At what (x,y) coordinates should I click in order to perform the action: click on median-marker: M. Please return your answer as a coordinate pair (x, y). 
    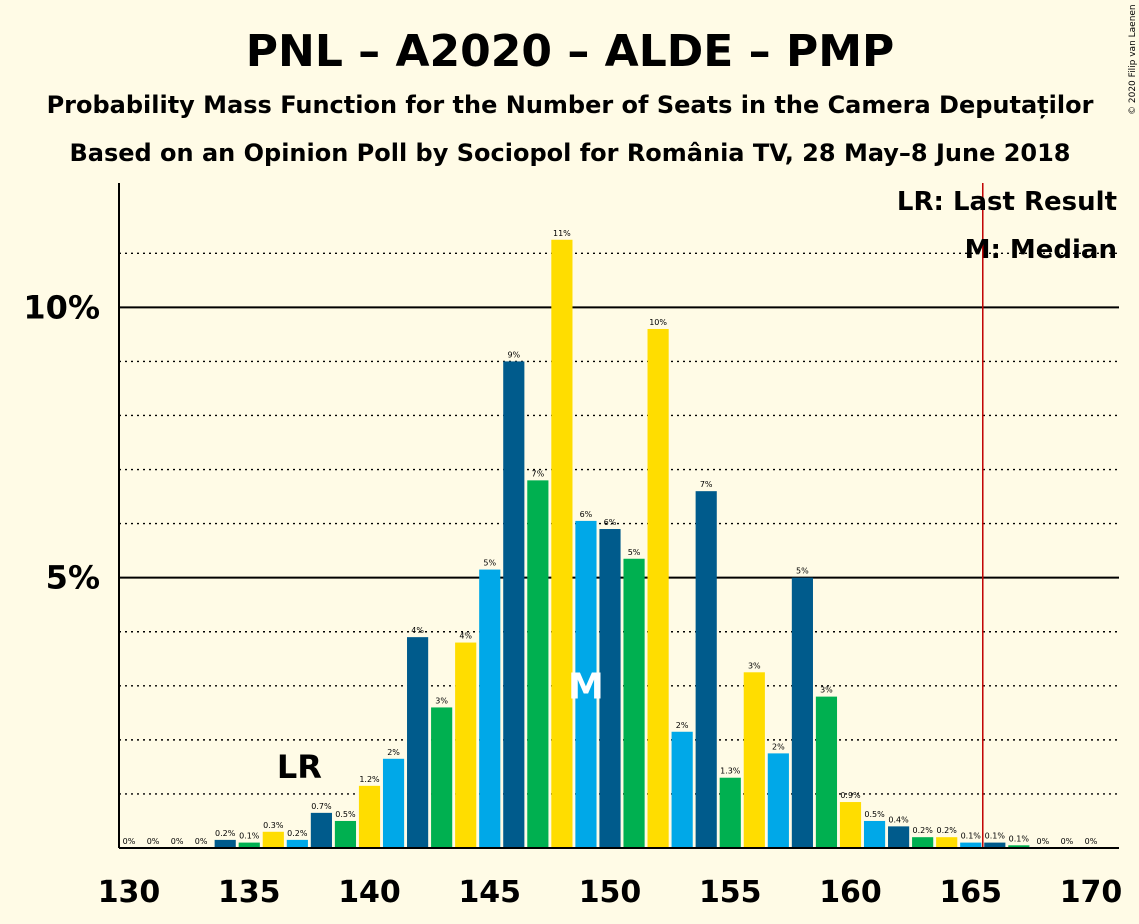
    Looking at the image, I should click on (586, 686).